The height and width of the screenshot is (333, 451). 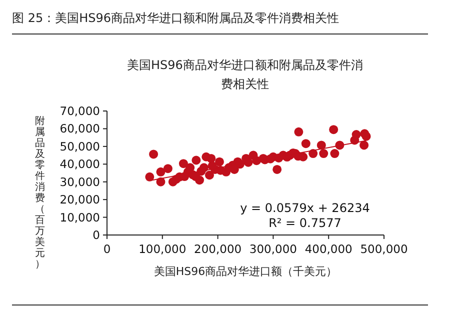 What do you see at coordinates (96, 235) in the screenshot?
I see `y-tick-label: 0` at bounding box center [96, 235].